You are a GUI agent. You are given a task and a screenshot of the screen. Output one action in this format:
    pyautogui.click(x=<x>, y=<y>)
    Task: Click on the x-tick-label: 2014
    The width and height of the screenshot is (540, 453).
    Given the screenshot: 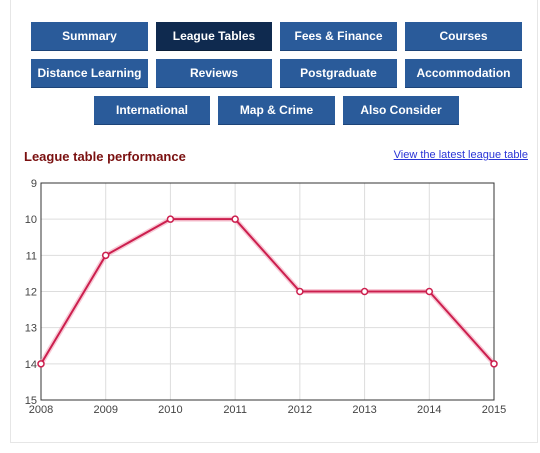 What is the action you would take?
    pyautogui.click(x=429, y=410)
    